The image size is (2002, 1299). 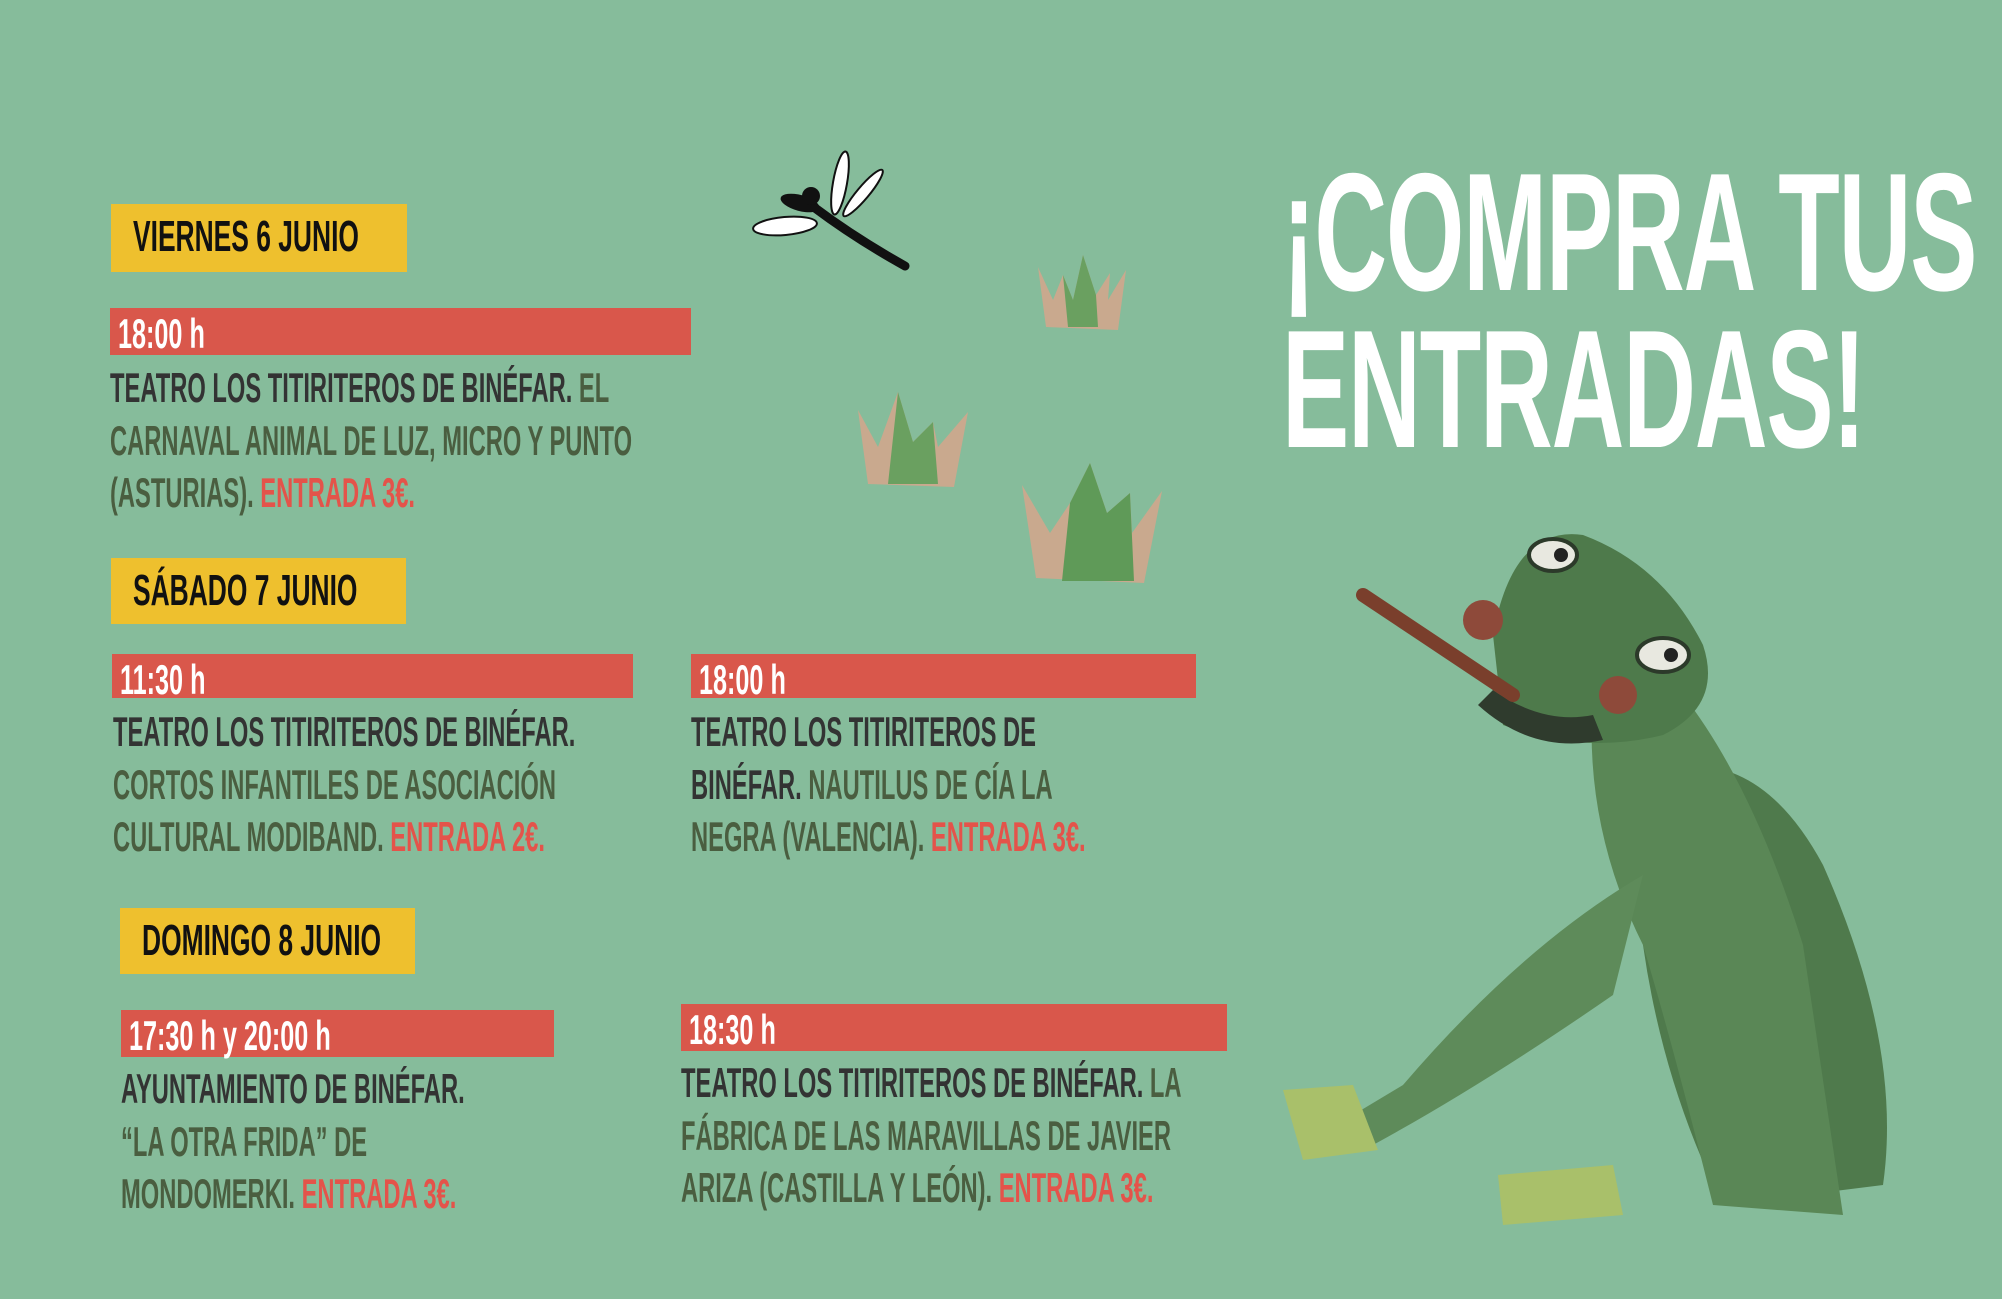 I want to click on day-label-sunday: DOMINGO 8 JUNIO, so click(x=267, y=941).